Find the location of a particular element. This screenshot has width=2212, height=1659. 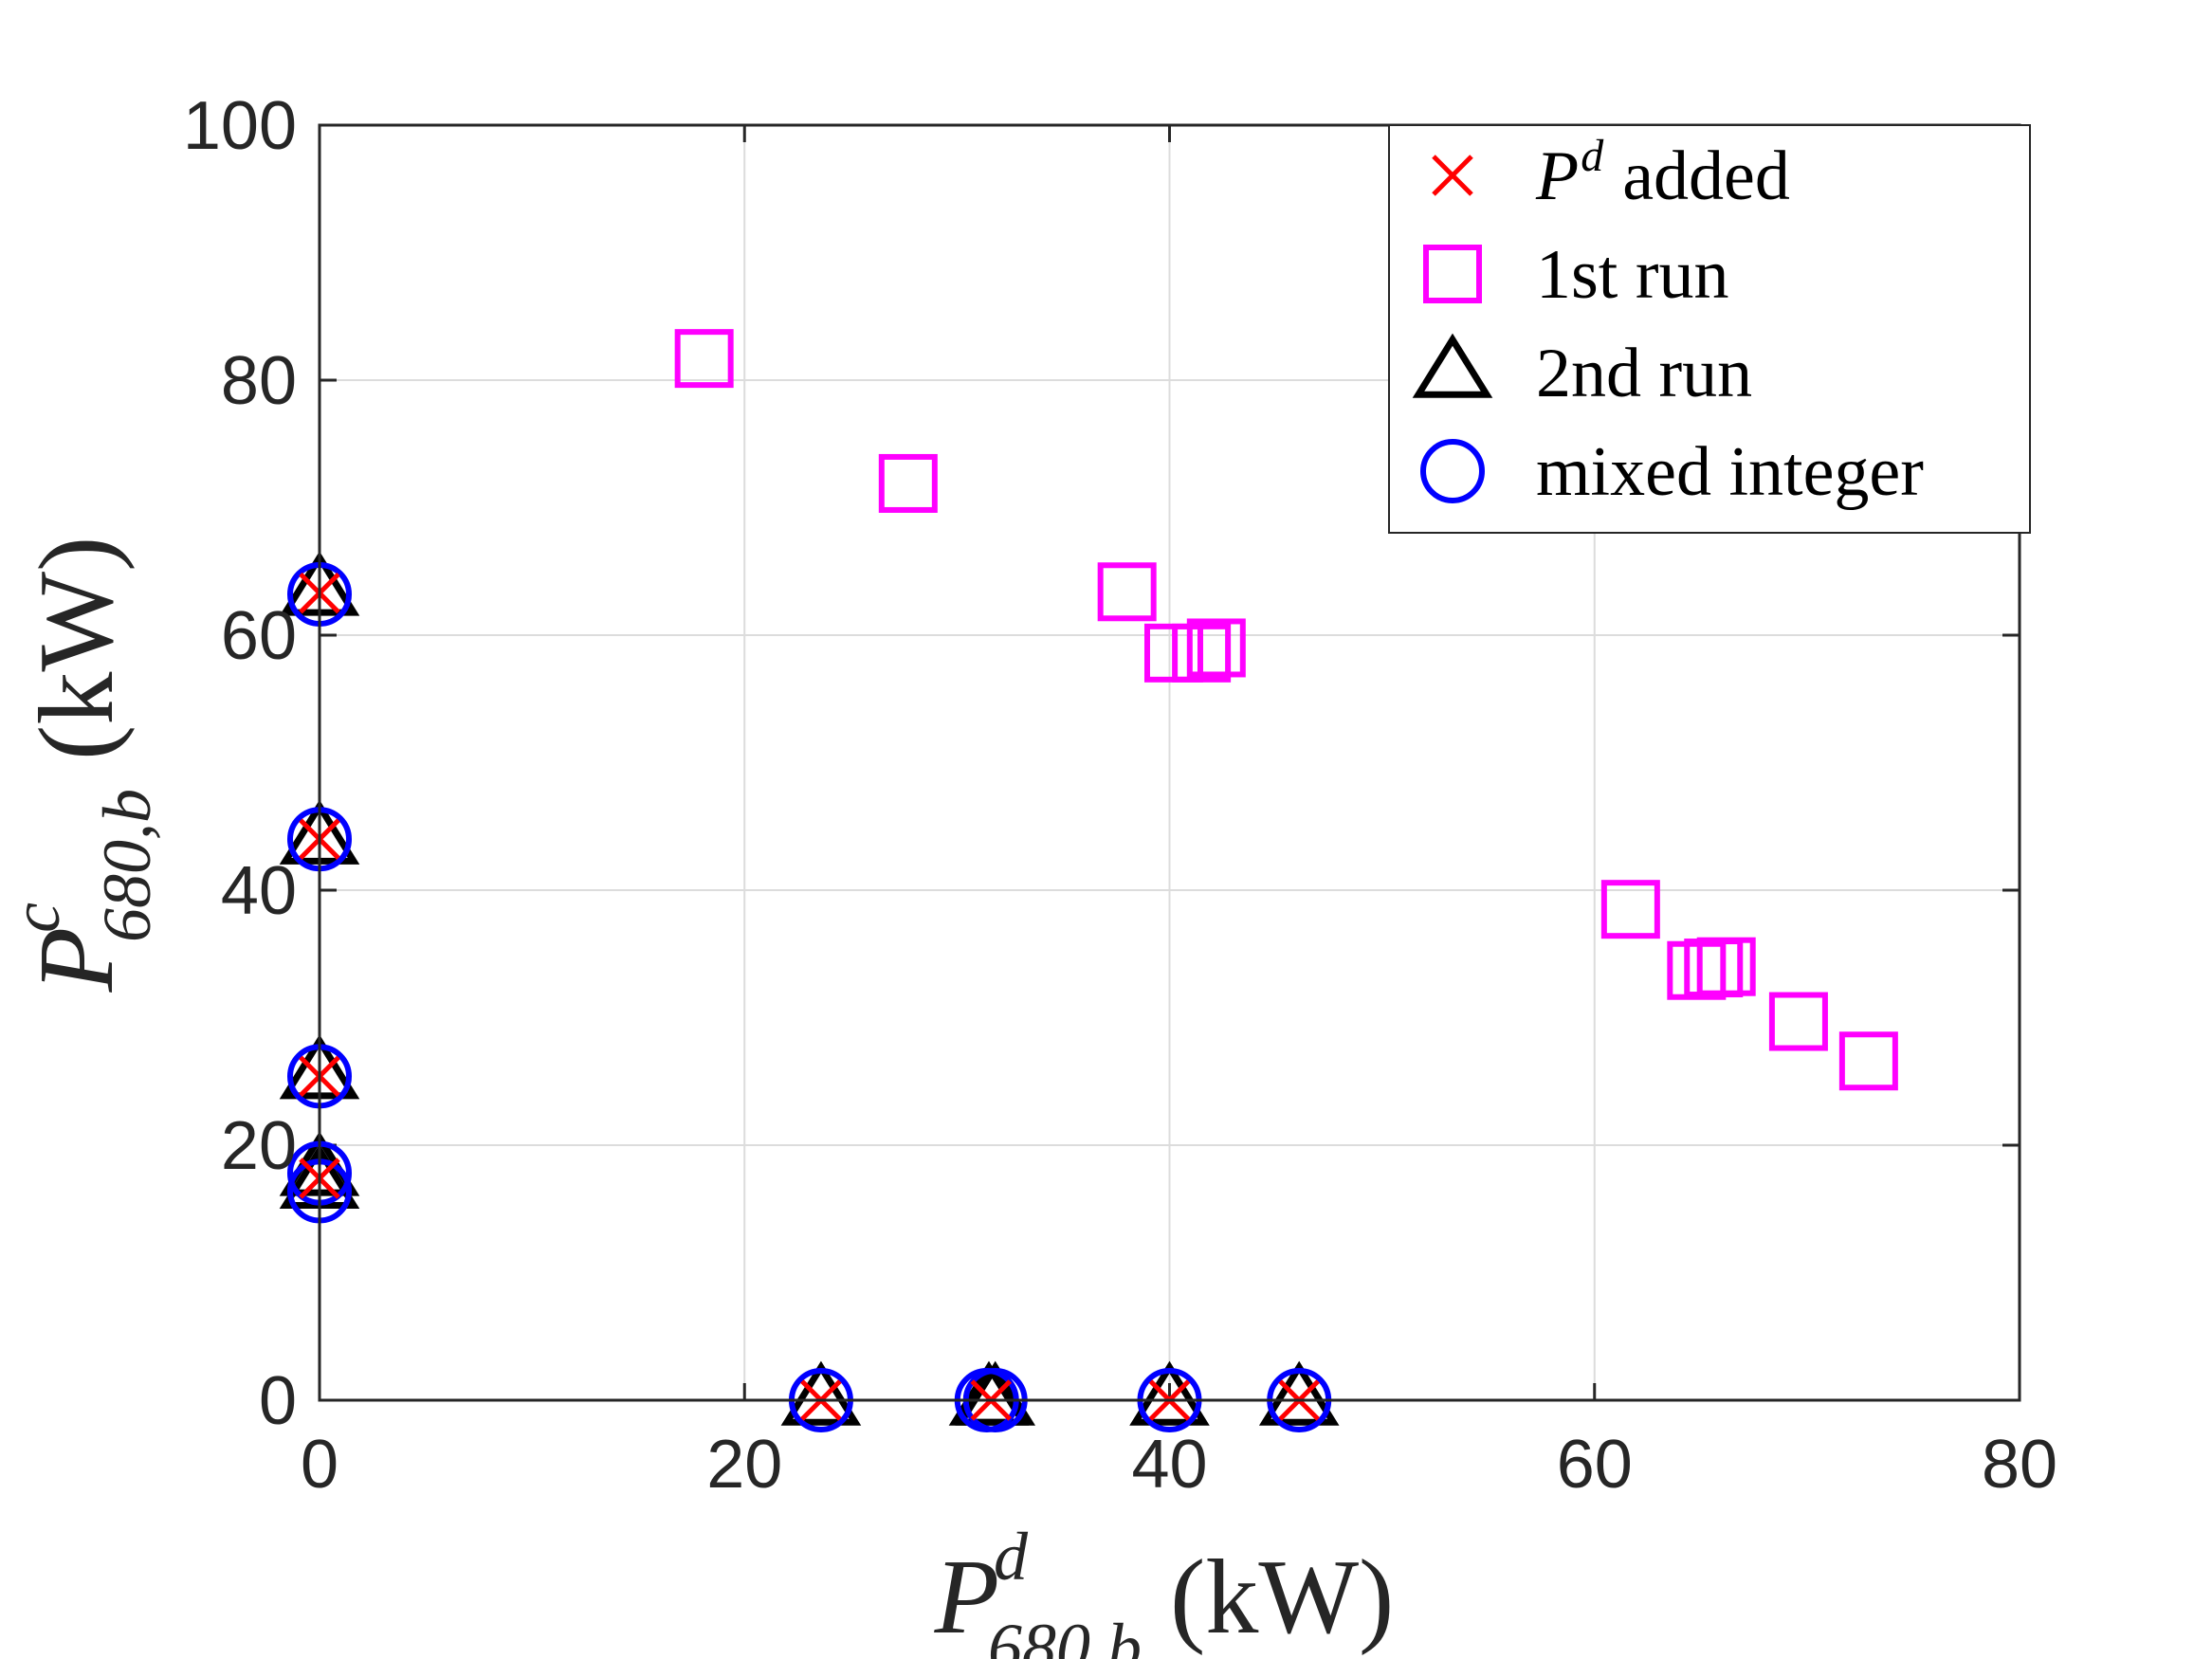

x-tick-labels: 0 20 40 60 80 is located at coordinates (1179, 1465).